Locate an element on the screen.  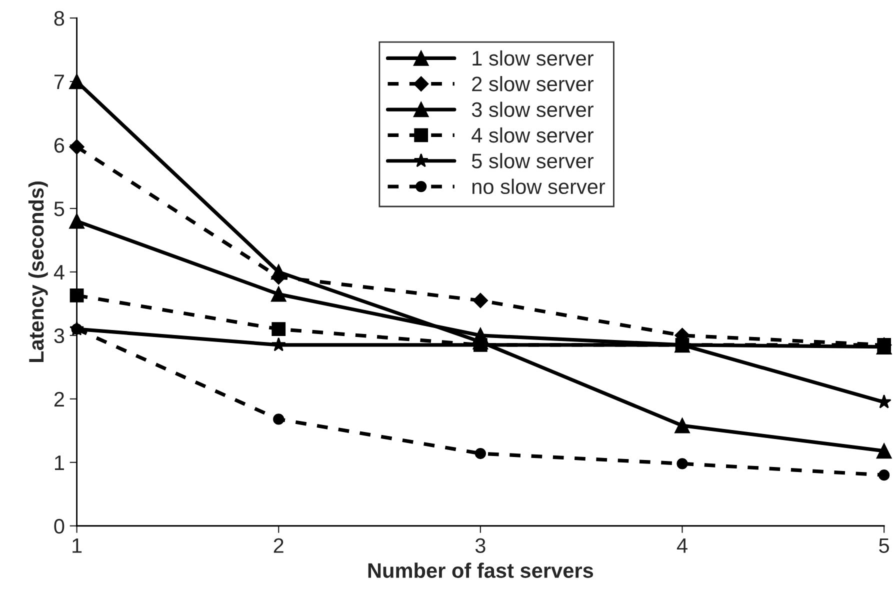
x-tick-label: 1 is located at coordinates (77, 545).